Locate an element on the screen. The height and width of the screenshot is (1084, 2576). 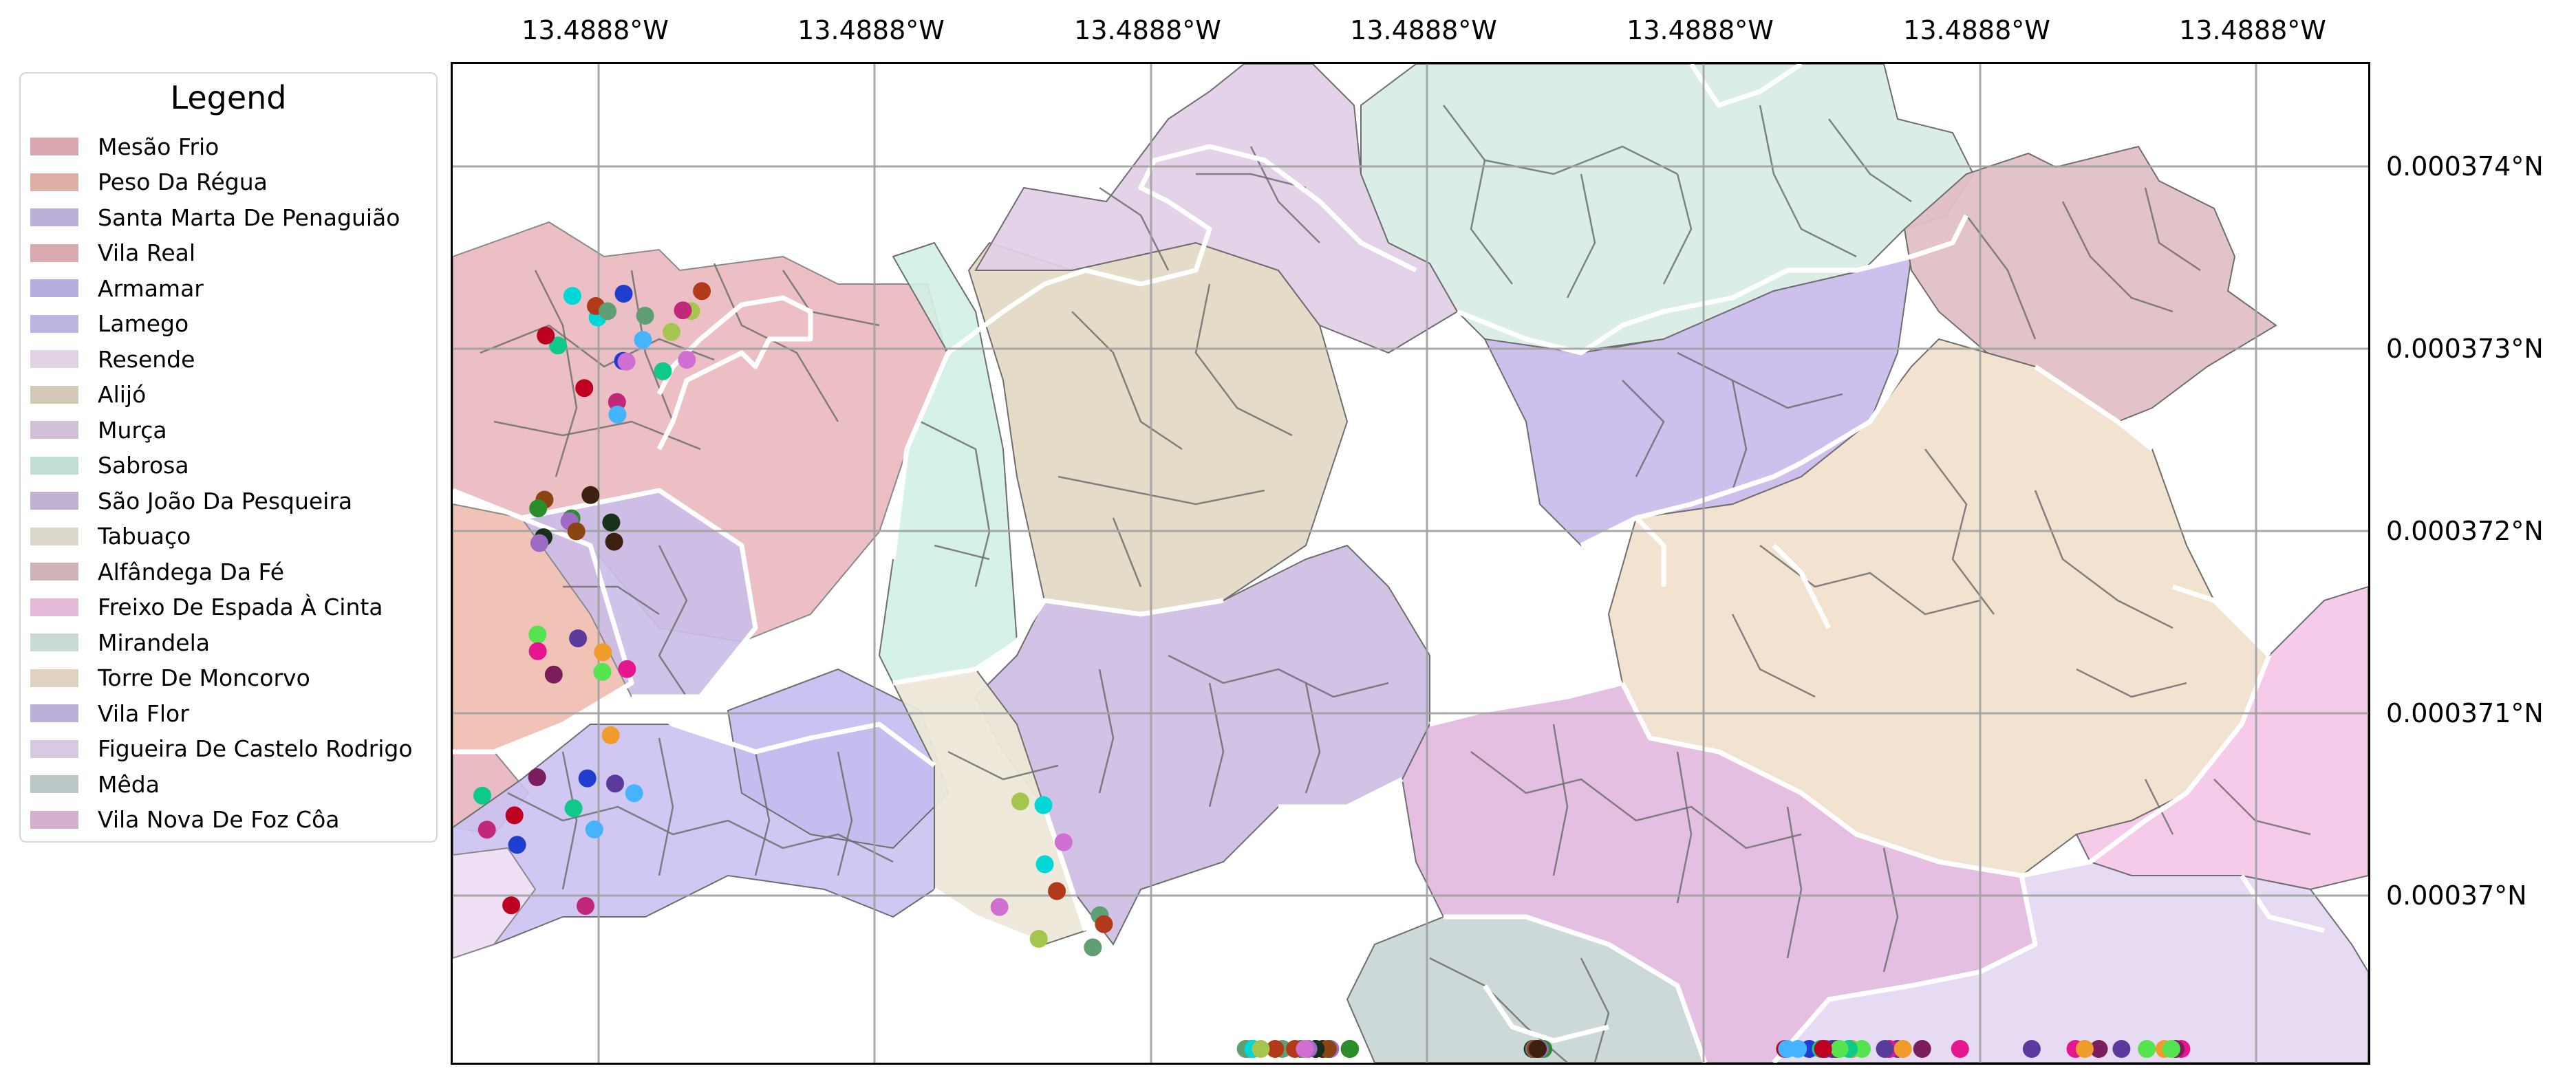
legend-item: Mirandela is located at coordinates (120, 642).